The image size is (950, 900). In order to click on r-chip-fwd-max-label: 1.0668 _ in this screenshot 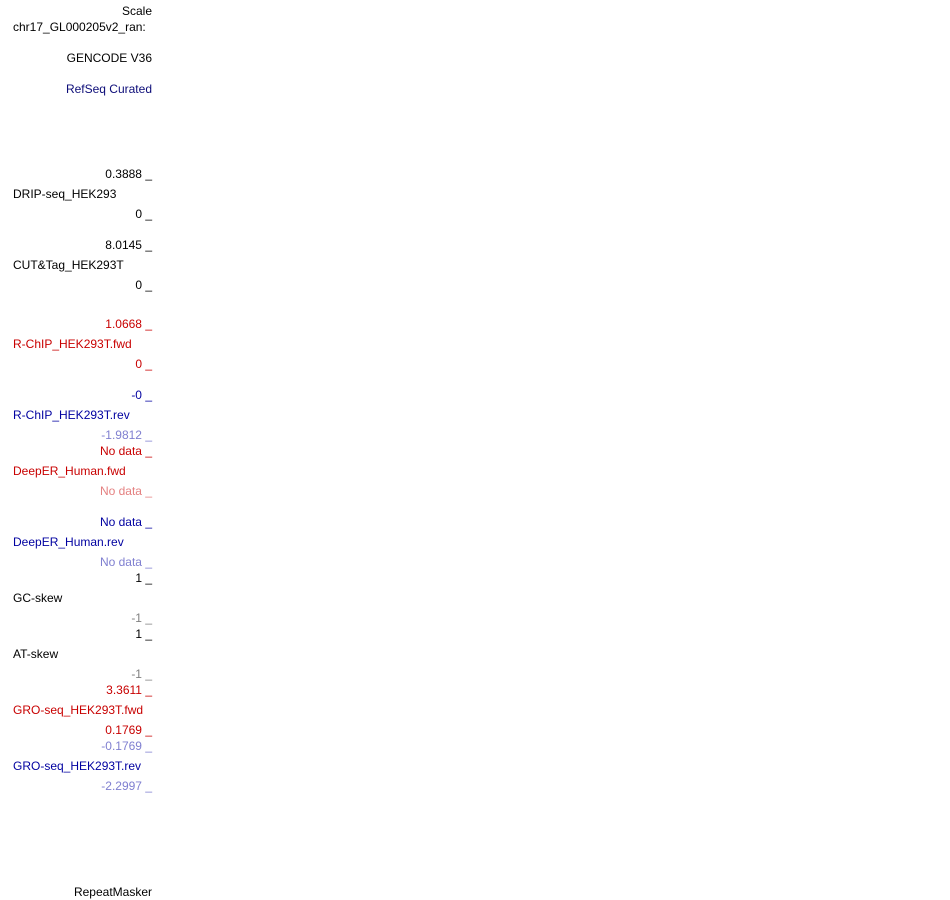, I will do `click(128, 324)`.